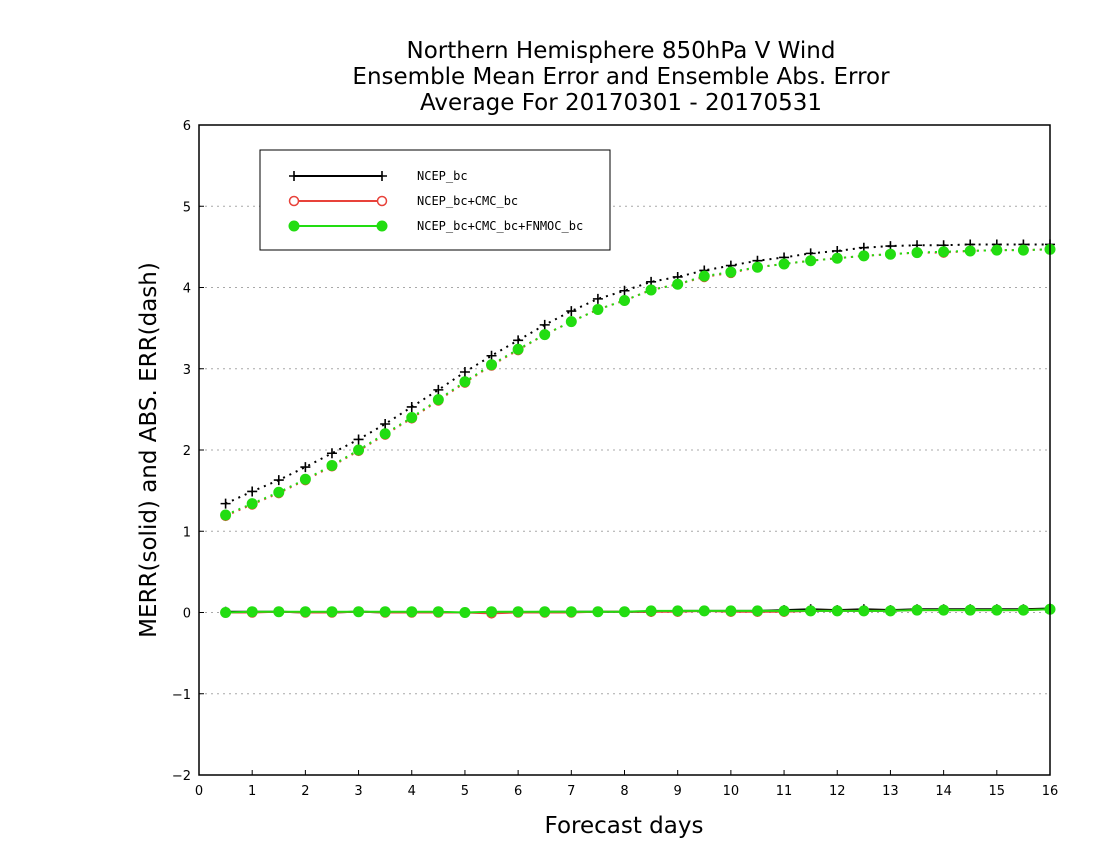 The height and width of the screenshot is (850, 1100). What do you see at coordinates (358, 791) in the screenshot?
I see `x-tick-label: 3` at bounding box center [358, 791].